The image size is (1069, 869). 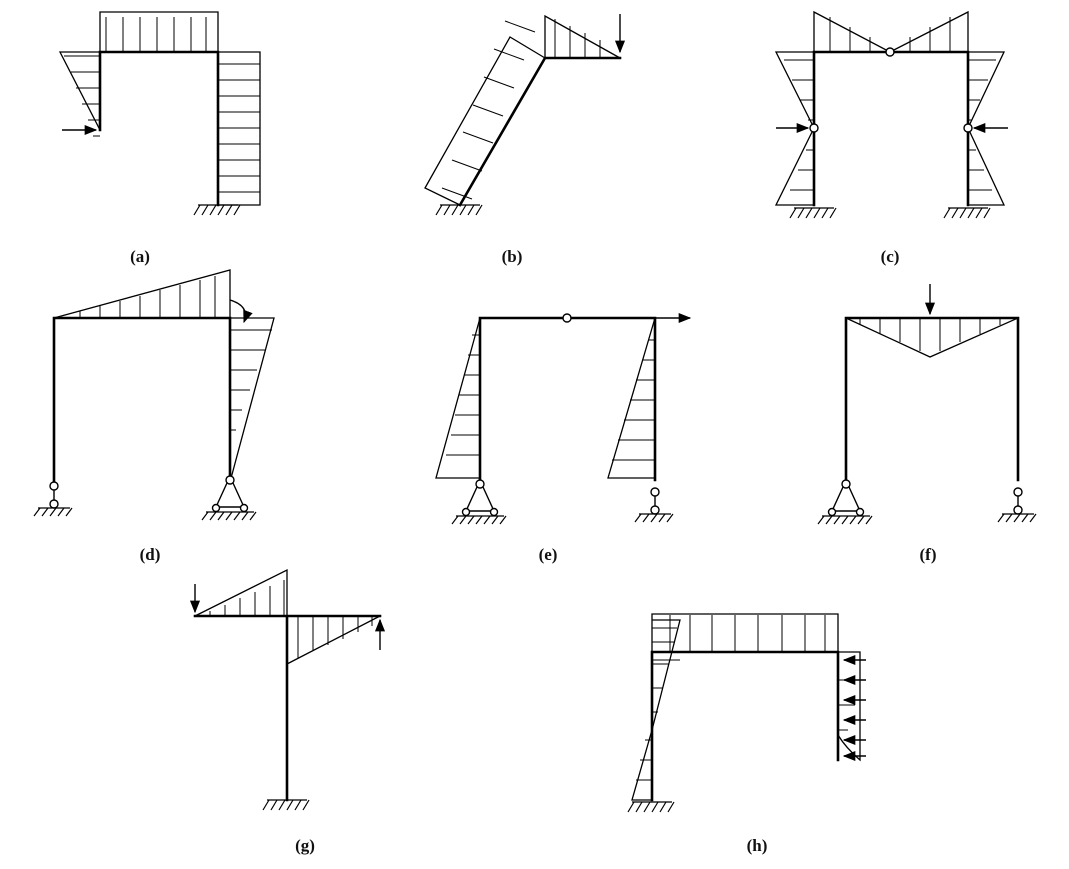 What do you see at coordinates (305, 845) in the screenshot?
I see `panel-g-caption: (g)` at bounding box center [305, 845].